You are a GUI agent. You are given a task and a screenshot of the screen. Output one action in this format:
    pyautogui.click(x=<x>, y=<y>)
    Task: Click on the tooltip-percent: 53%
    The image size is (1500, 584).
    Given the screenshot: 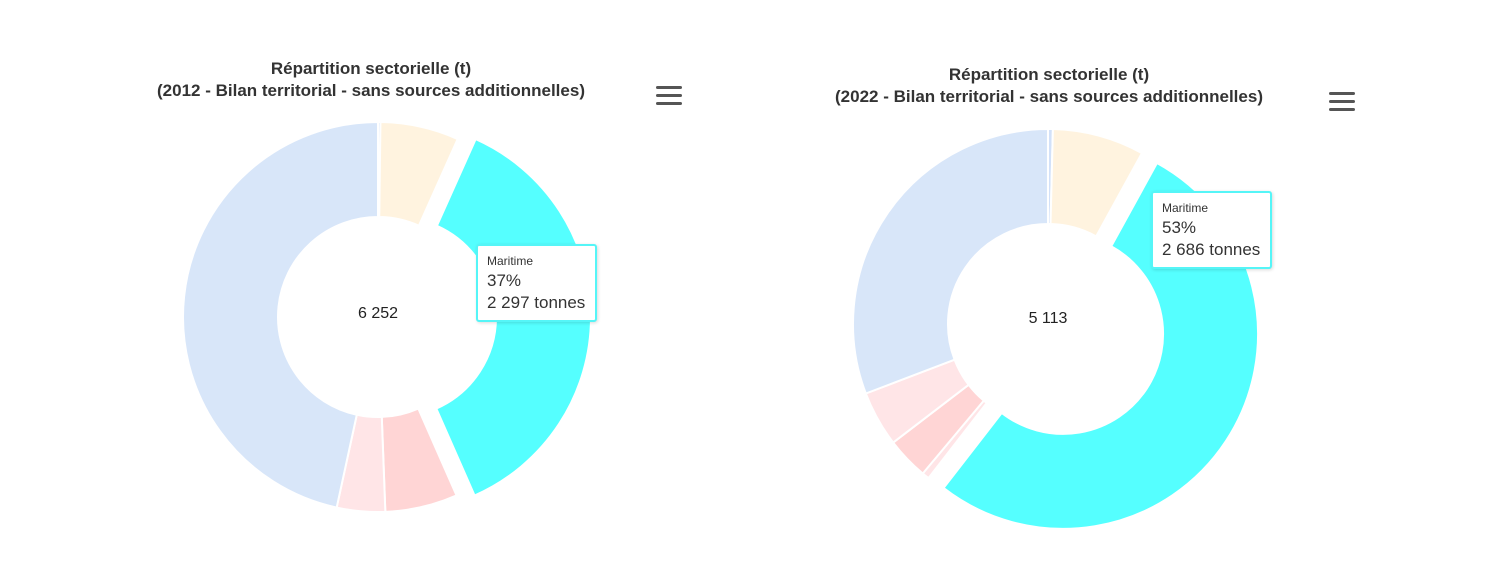 What is the action you would take?
    pyautogui.click(x=1179, y=227)
    